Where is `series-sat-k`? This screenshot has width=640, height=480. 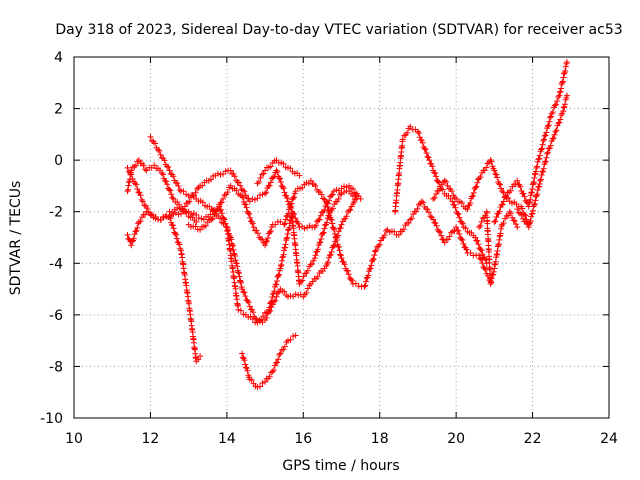
series-sat-k is located at coordinates (441, 195).